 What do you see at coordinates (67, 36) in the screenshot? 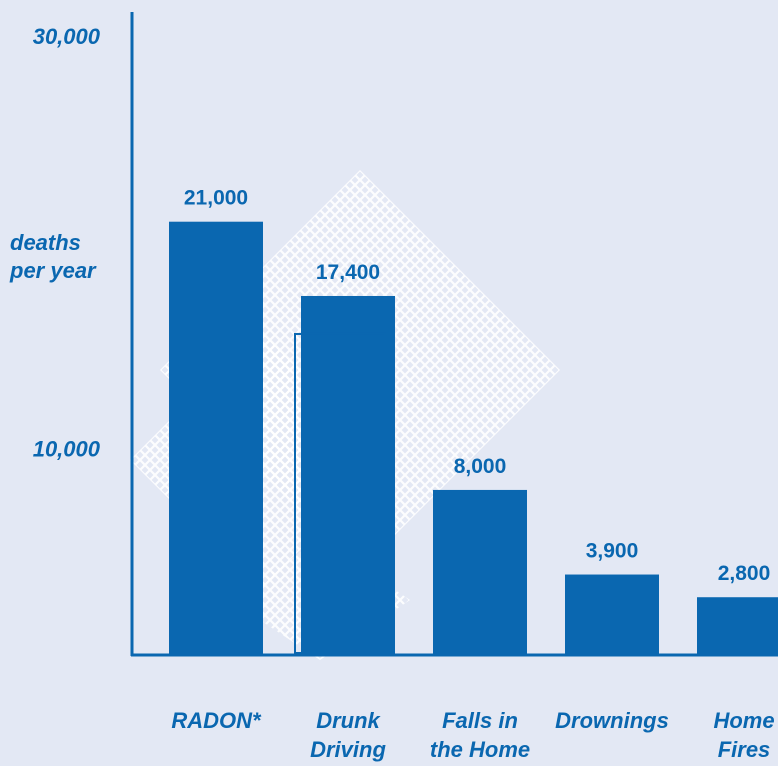
I see `y-tick-label-0: 30,000` at bounding box center [67, 36].